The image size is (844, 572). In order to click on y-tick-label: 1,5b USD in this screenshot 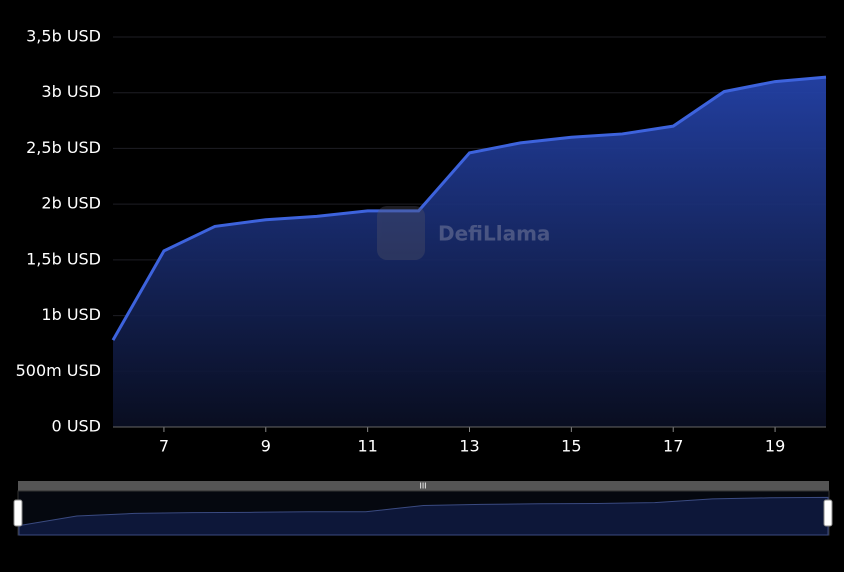, I will do `click(63, 258)`.